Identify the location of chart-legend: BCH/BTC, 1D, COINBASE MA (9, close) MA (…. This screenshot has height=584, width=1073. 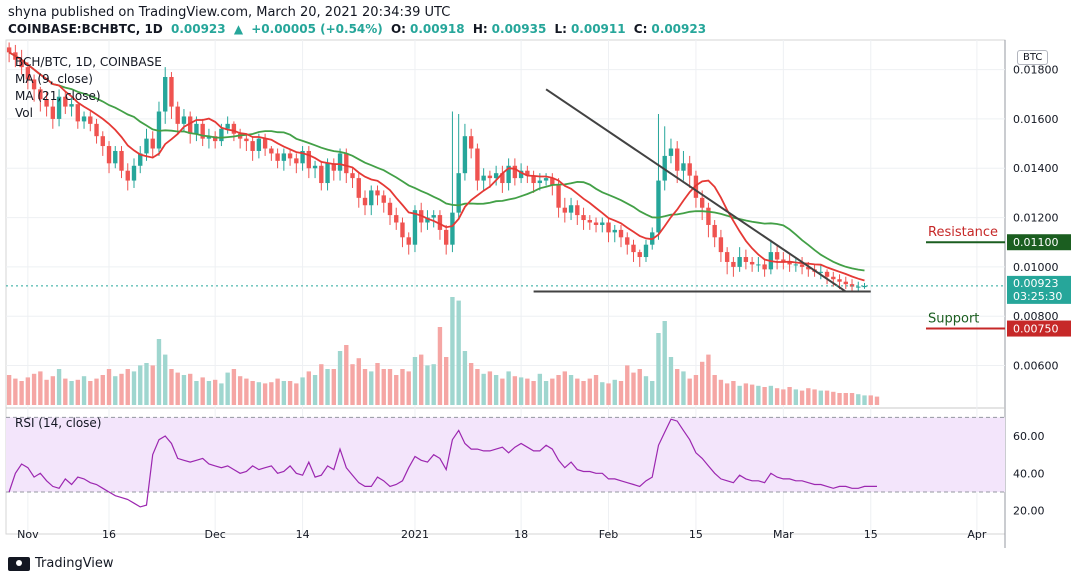
(88, 88).